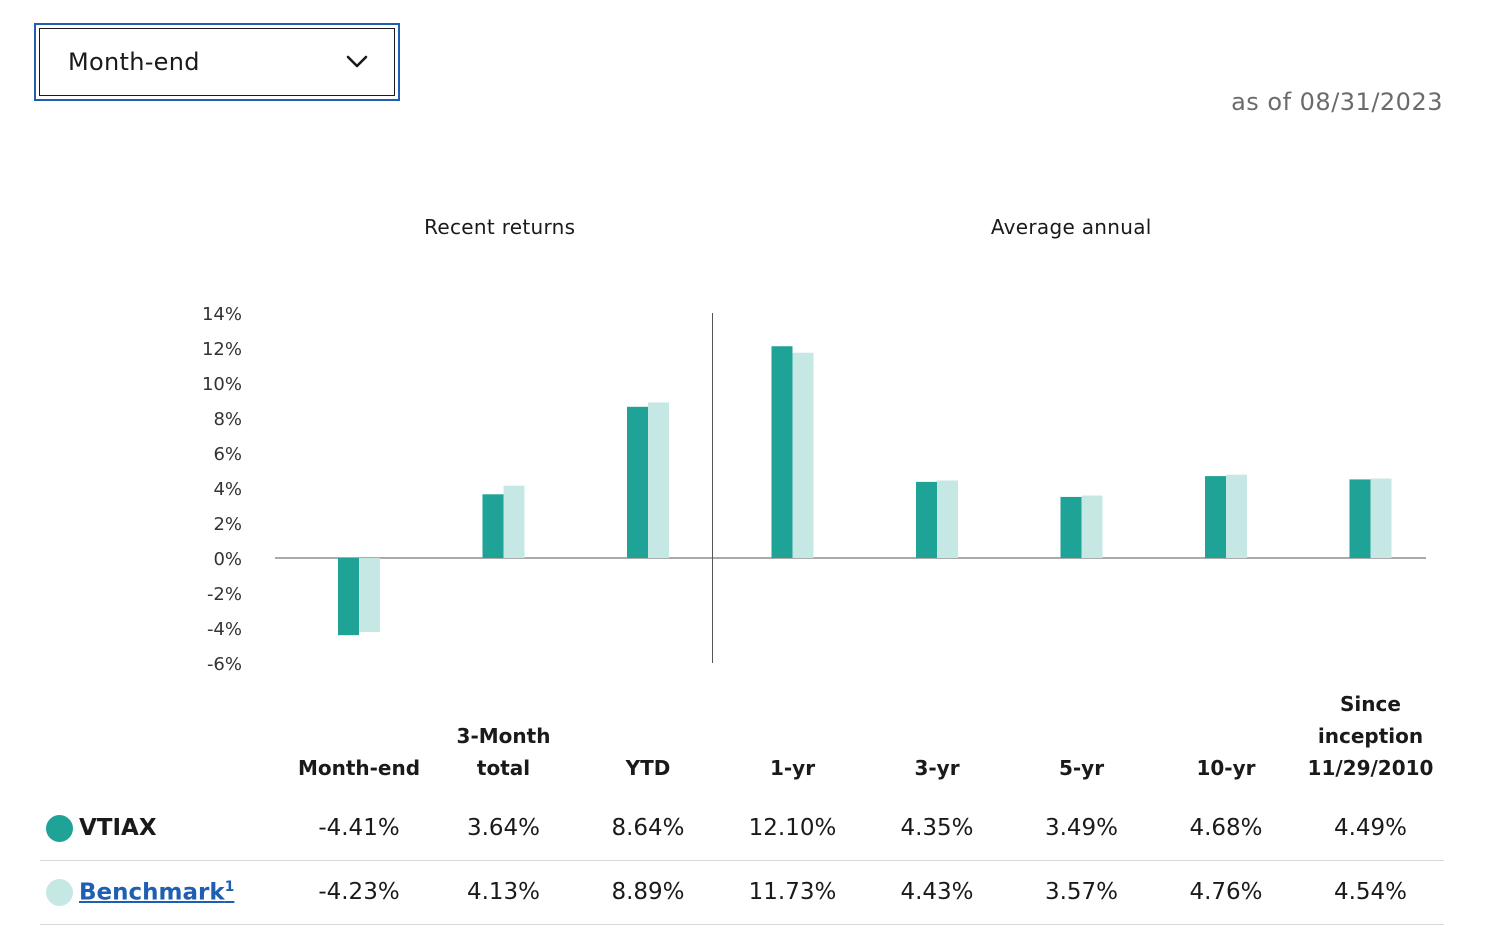 Image resolution: width=1507 pixels, height=938 pixels. I want to click on as-of-date: as of 08/31/2023, so click(1337, 102).